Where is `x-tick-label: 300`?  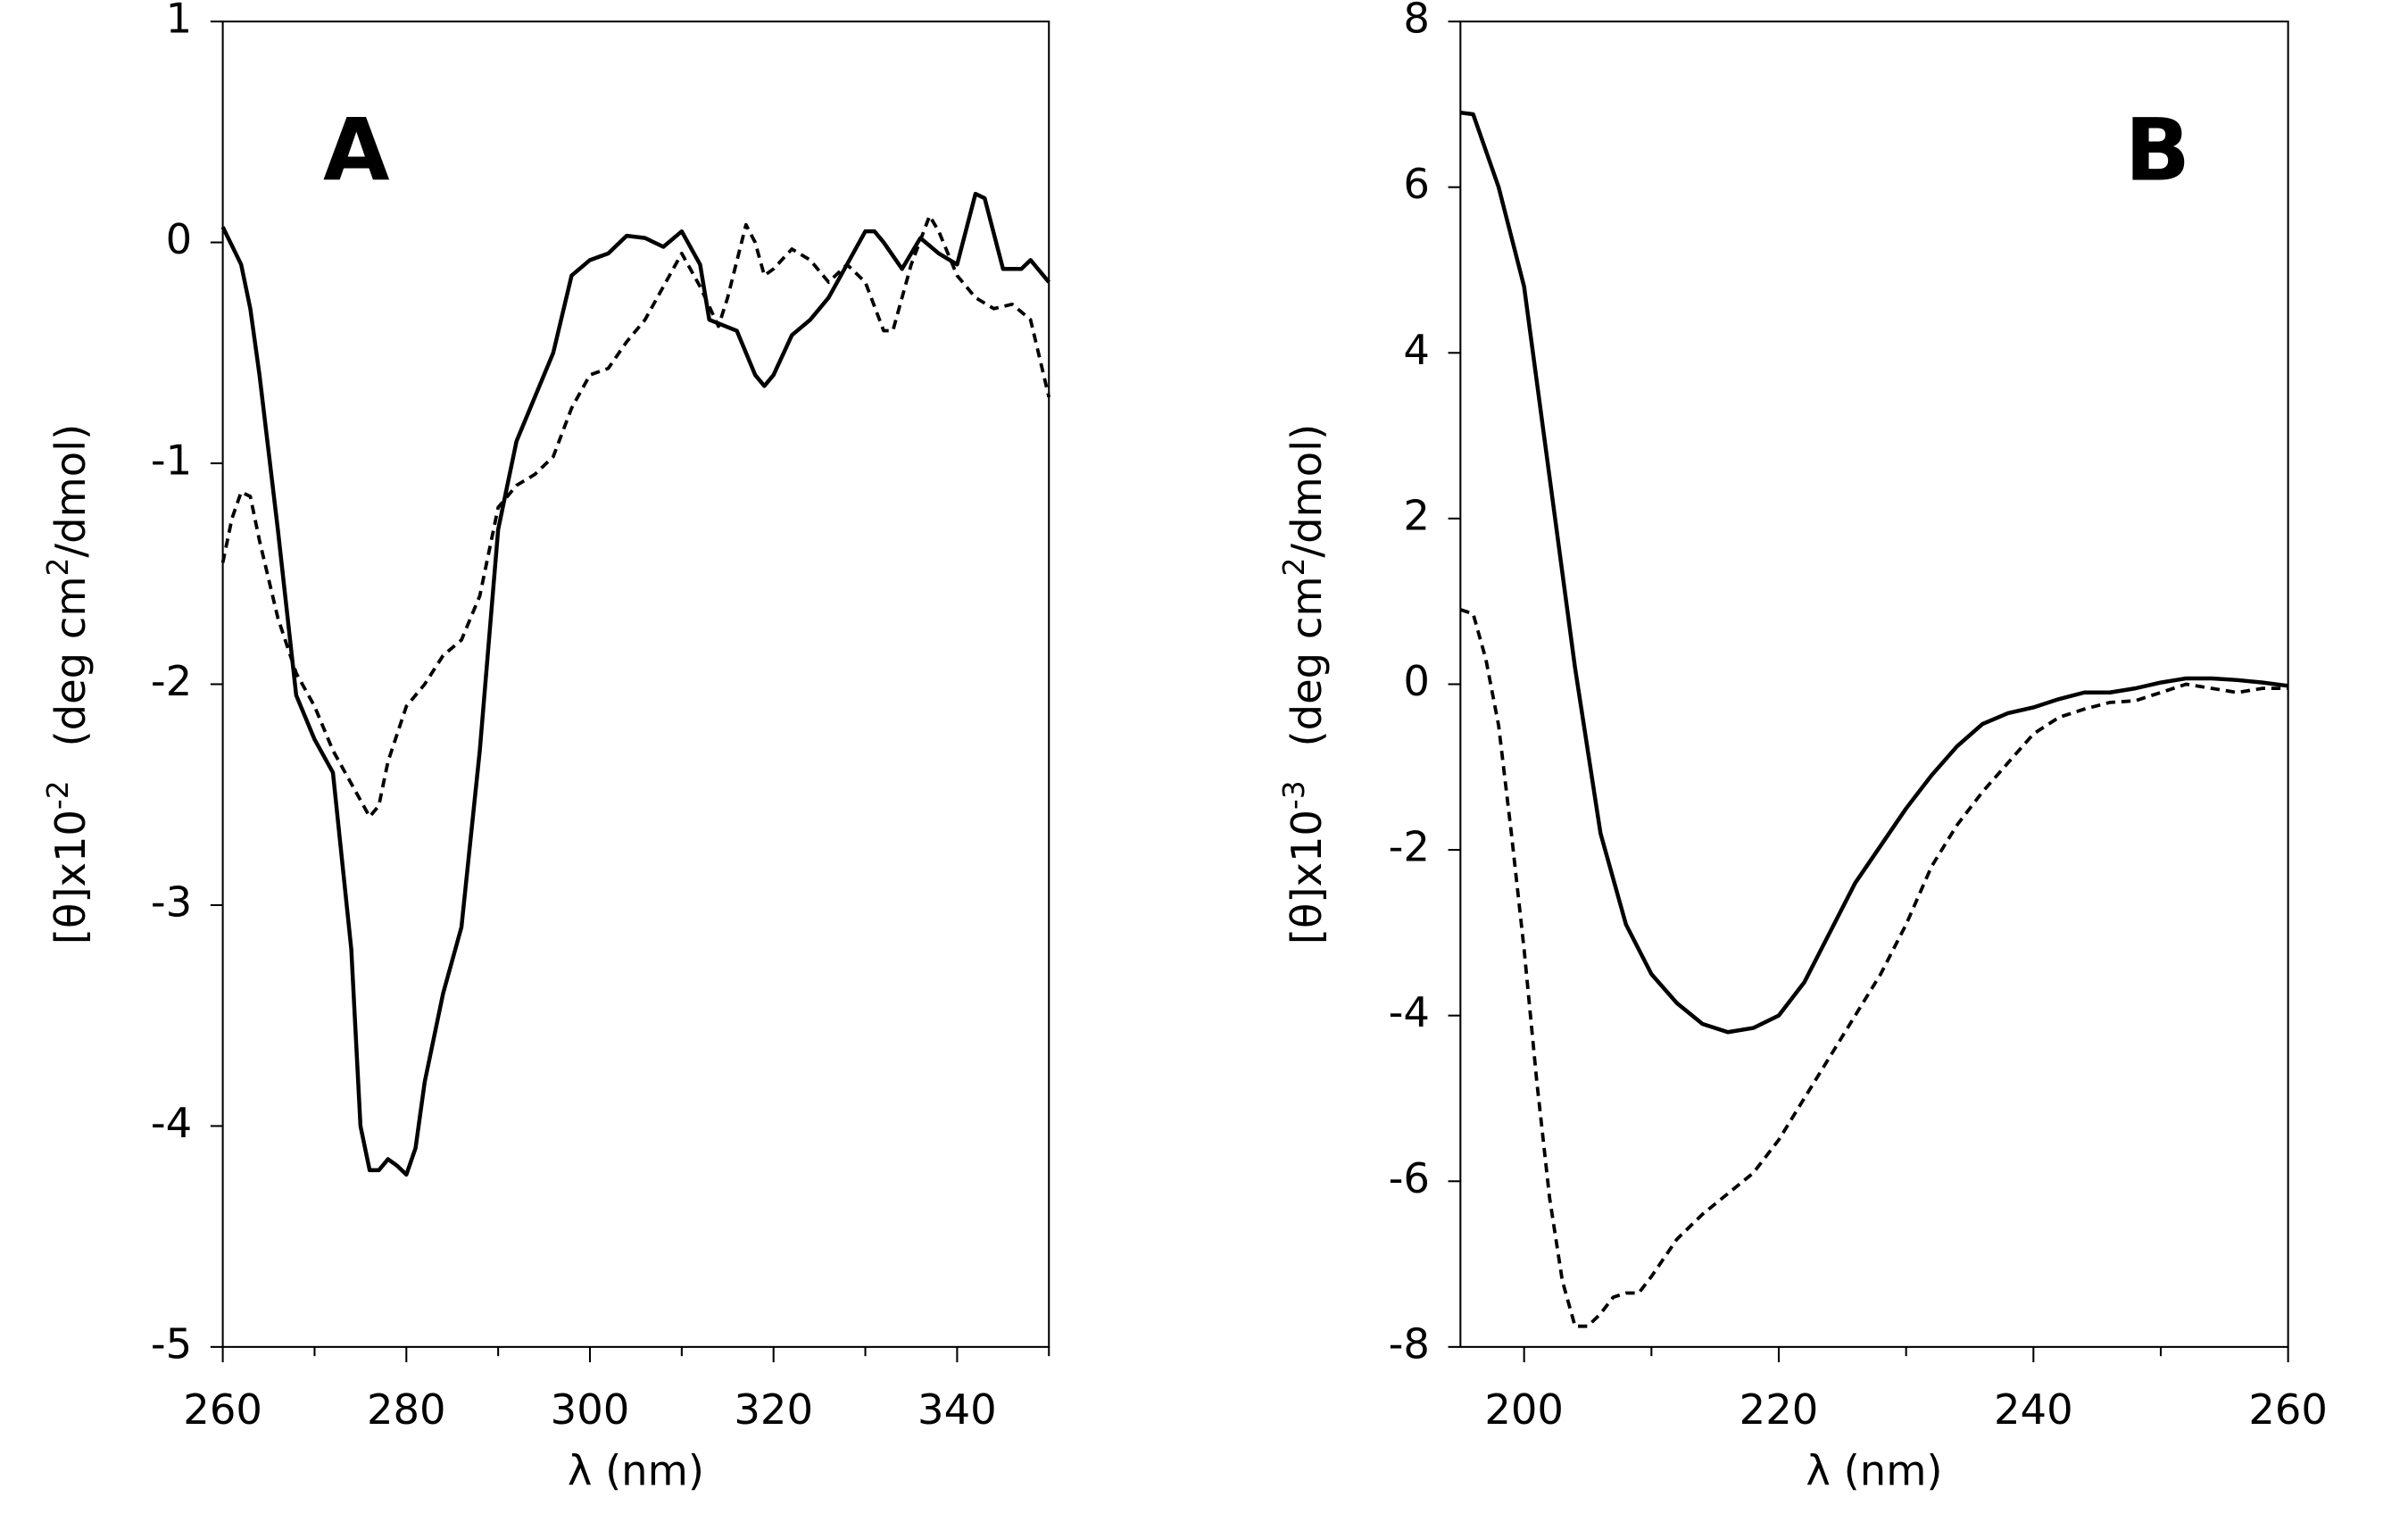
x-tick-label: 300 is located at coordinates (590, 1409).